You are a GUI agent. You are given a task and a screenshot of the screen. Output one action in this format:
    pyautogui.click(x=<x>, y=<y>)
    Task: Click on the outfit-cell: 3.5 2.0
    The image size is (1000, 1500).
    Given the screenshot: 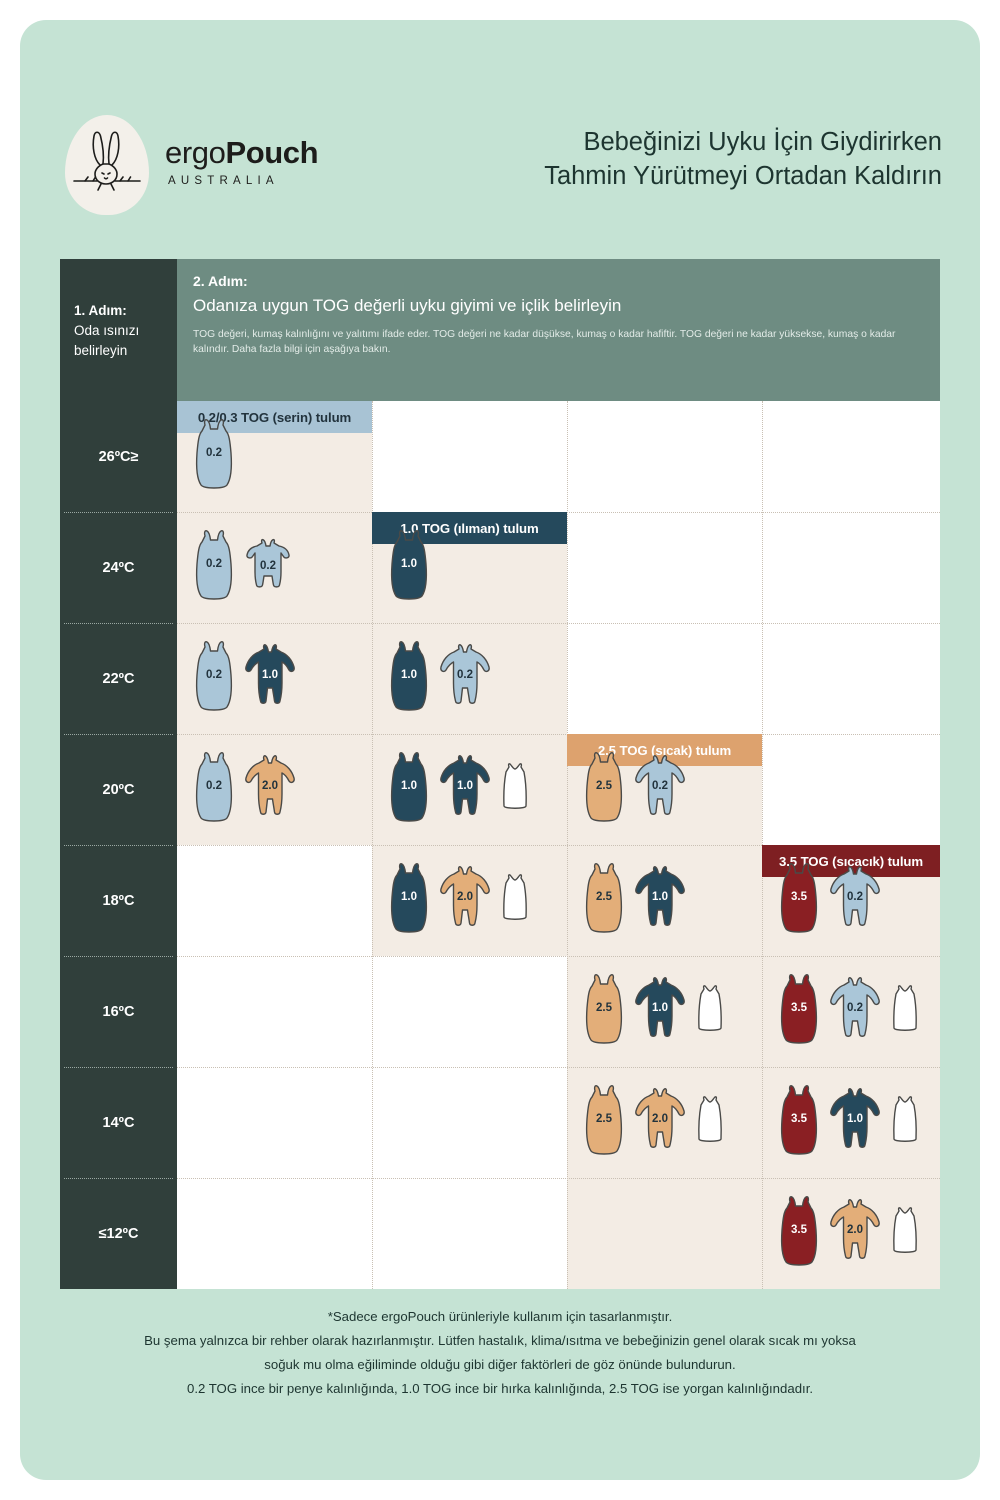 What is the action you would take?
    pyautogui.click(x=855, y=1233)
    